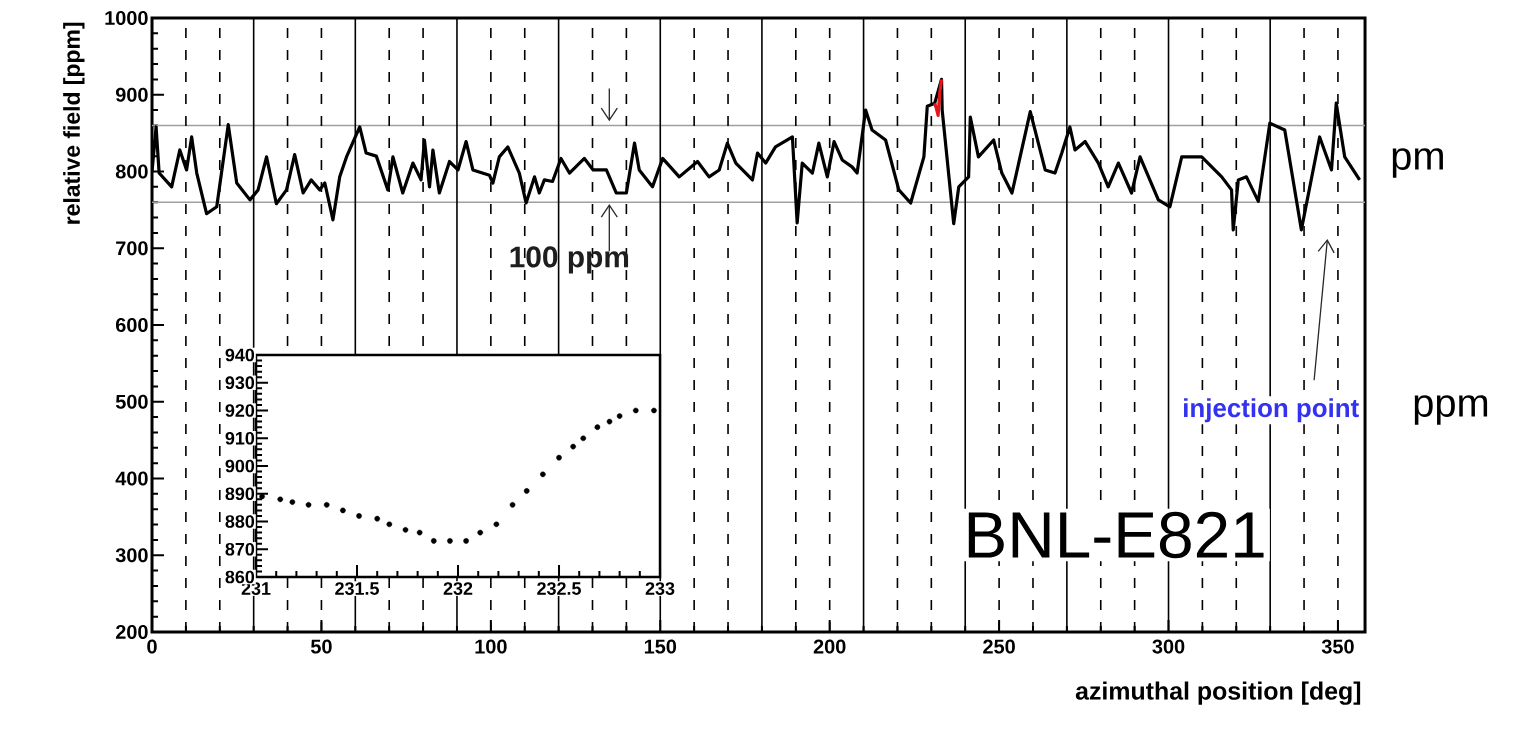 This screenshot has width=1533, height=741. I want to click on x-tick-label: 231.5, so click(357, 588).